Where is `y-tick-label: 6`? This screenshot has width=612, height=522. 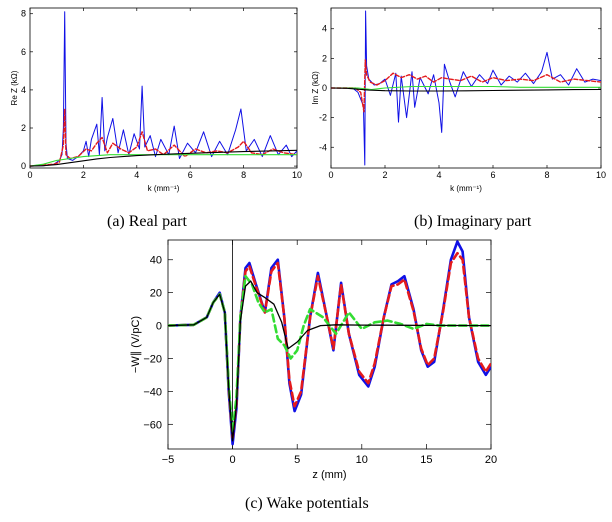
y-tick-label: 6 is located at coordinates (23, 52).